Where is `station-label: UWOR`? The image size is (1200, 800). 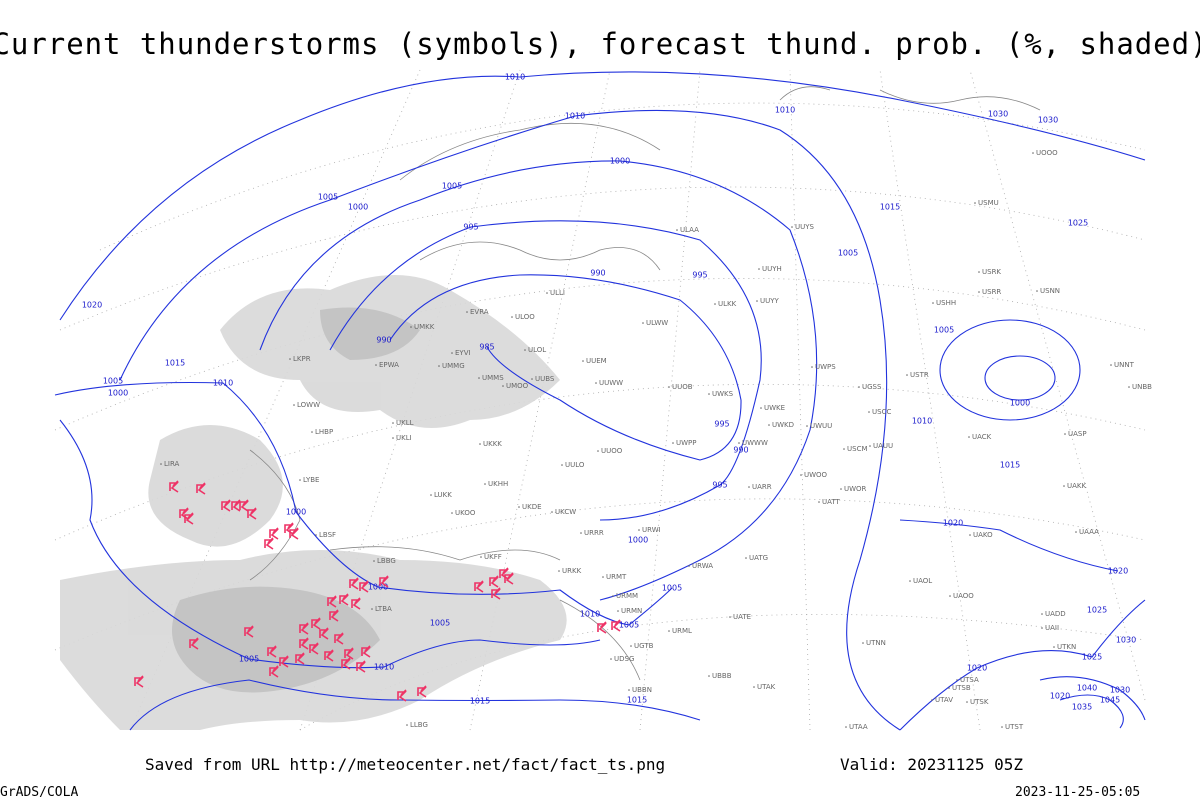
station-label: UWOR is located at coordinates (855, 489).